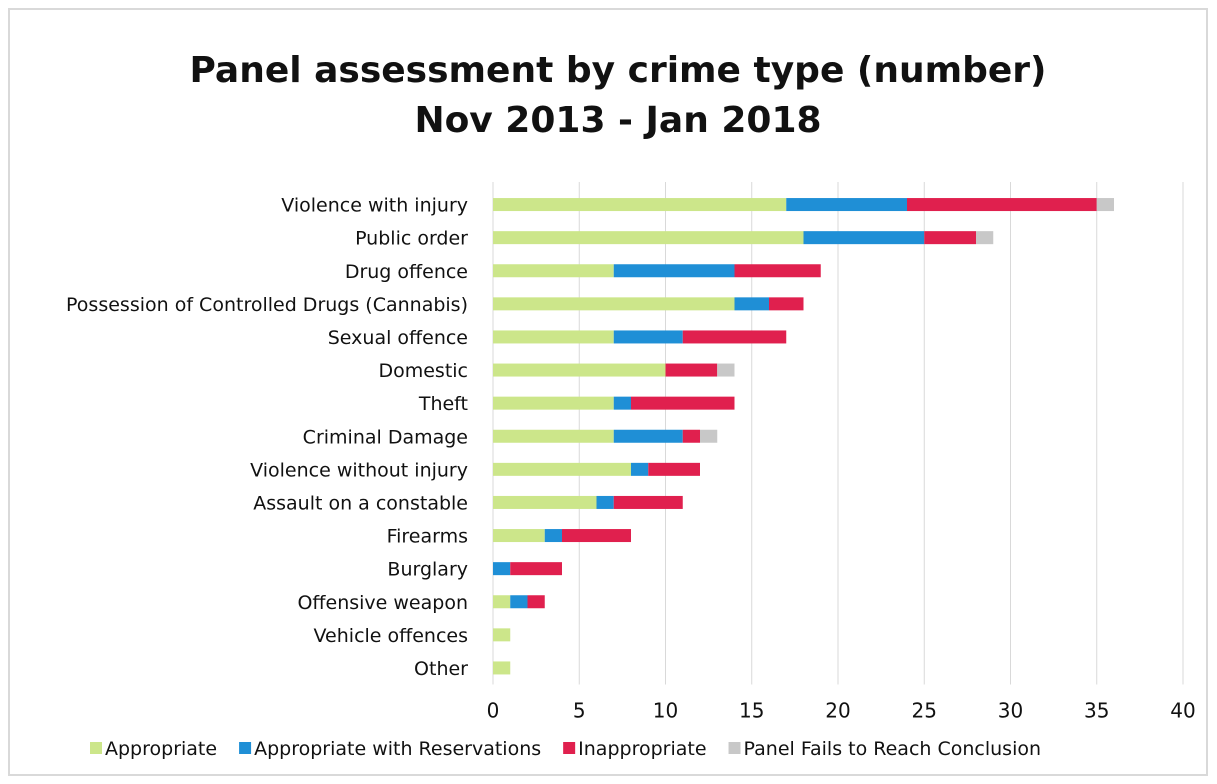 The width and height of the screenshot is (1217, 784). Describe the element at coordinates (406, 272) in the screenshot. I see `category-label-2: Drug offence` at that location.